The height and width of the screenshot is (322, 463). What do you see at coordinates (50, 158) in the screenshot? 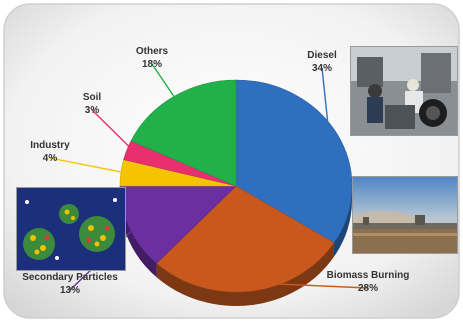
I see `slice-value-industry: 4%` at bounding box center [50, 158].